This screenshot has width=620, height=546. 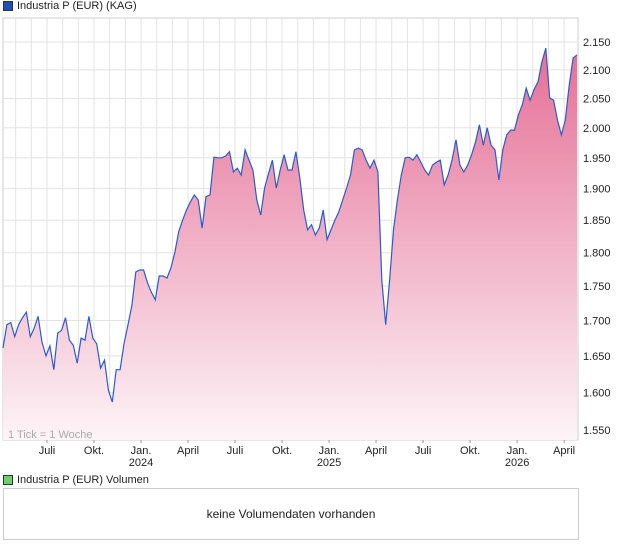 I want to click on y-tick-label: 1.900, so click(x=597, y=190).